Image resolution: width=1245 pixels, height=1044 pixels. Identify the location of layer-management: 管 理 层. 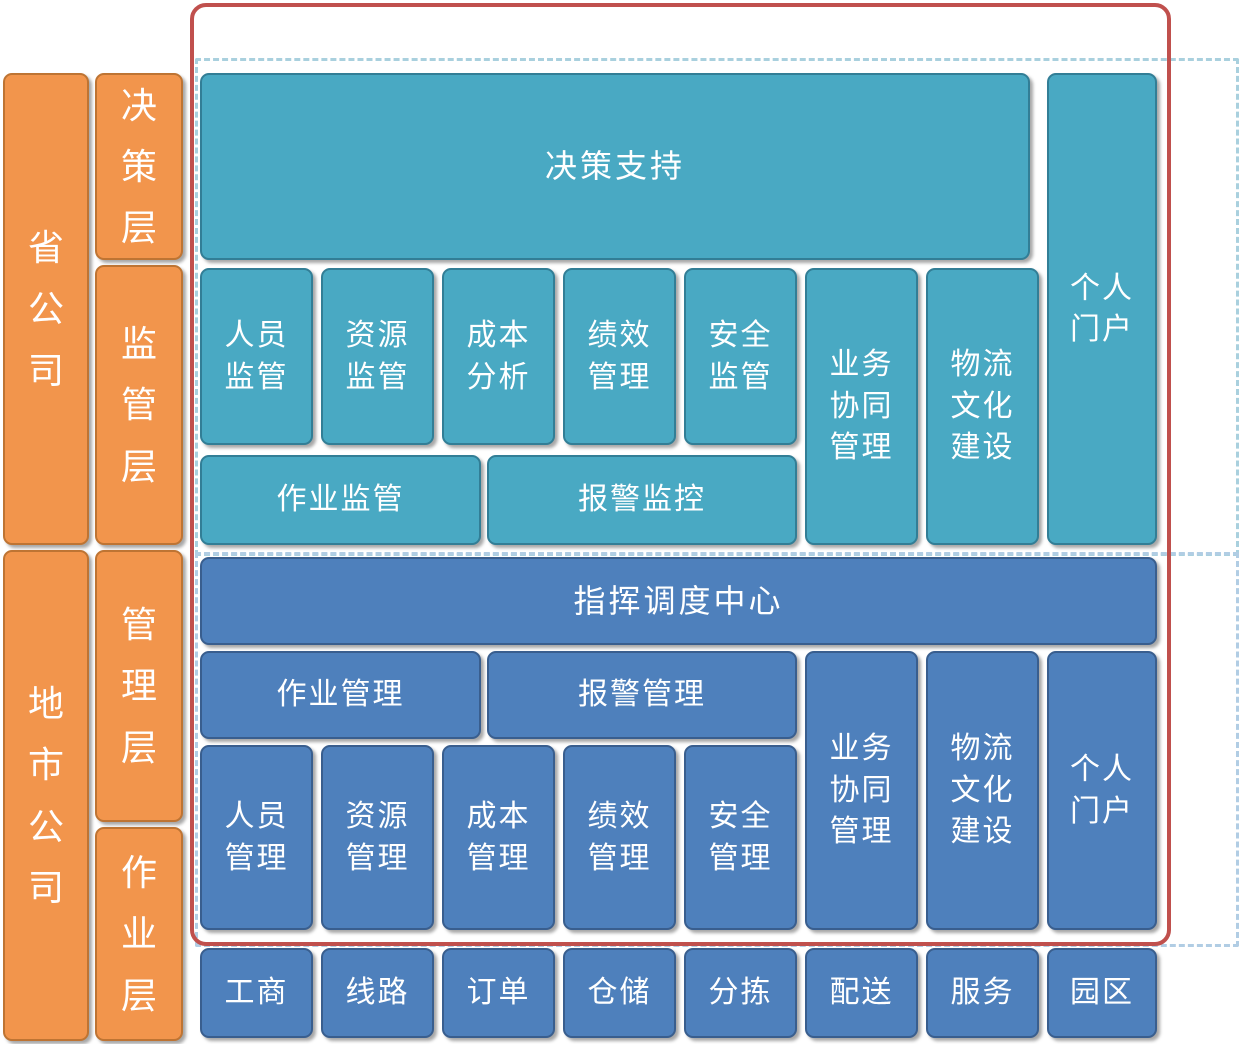
(139, 686).